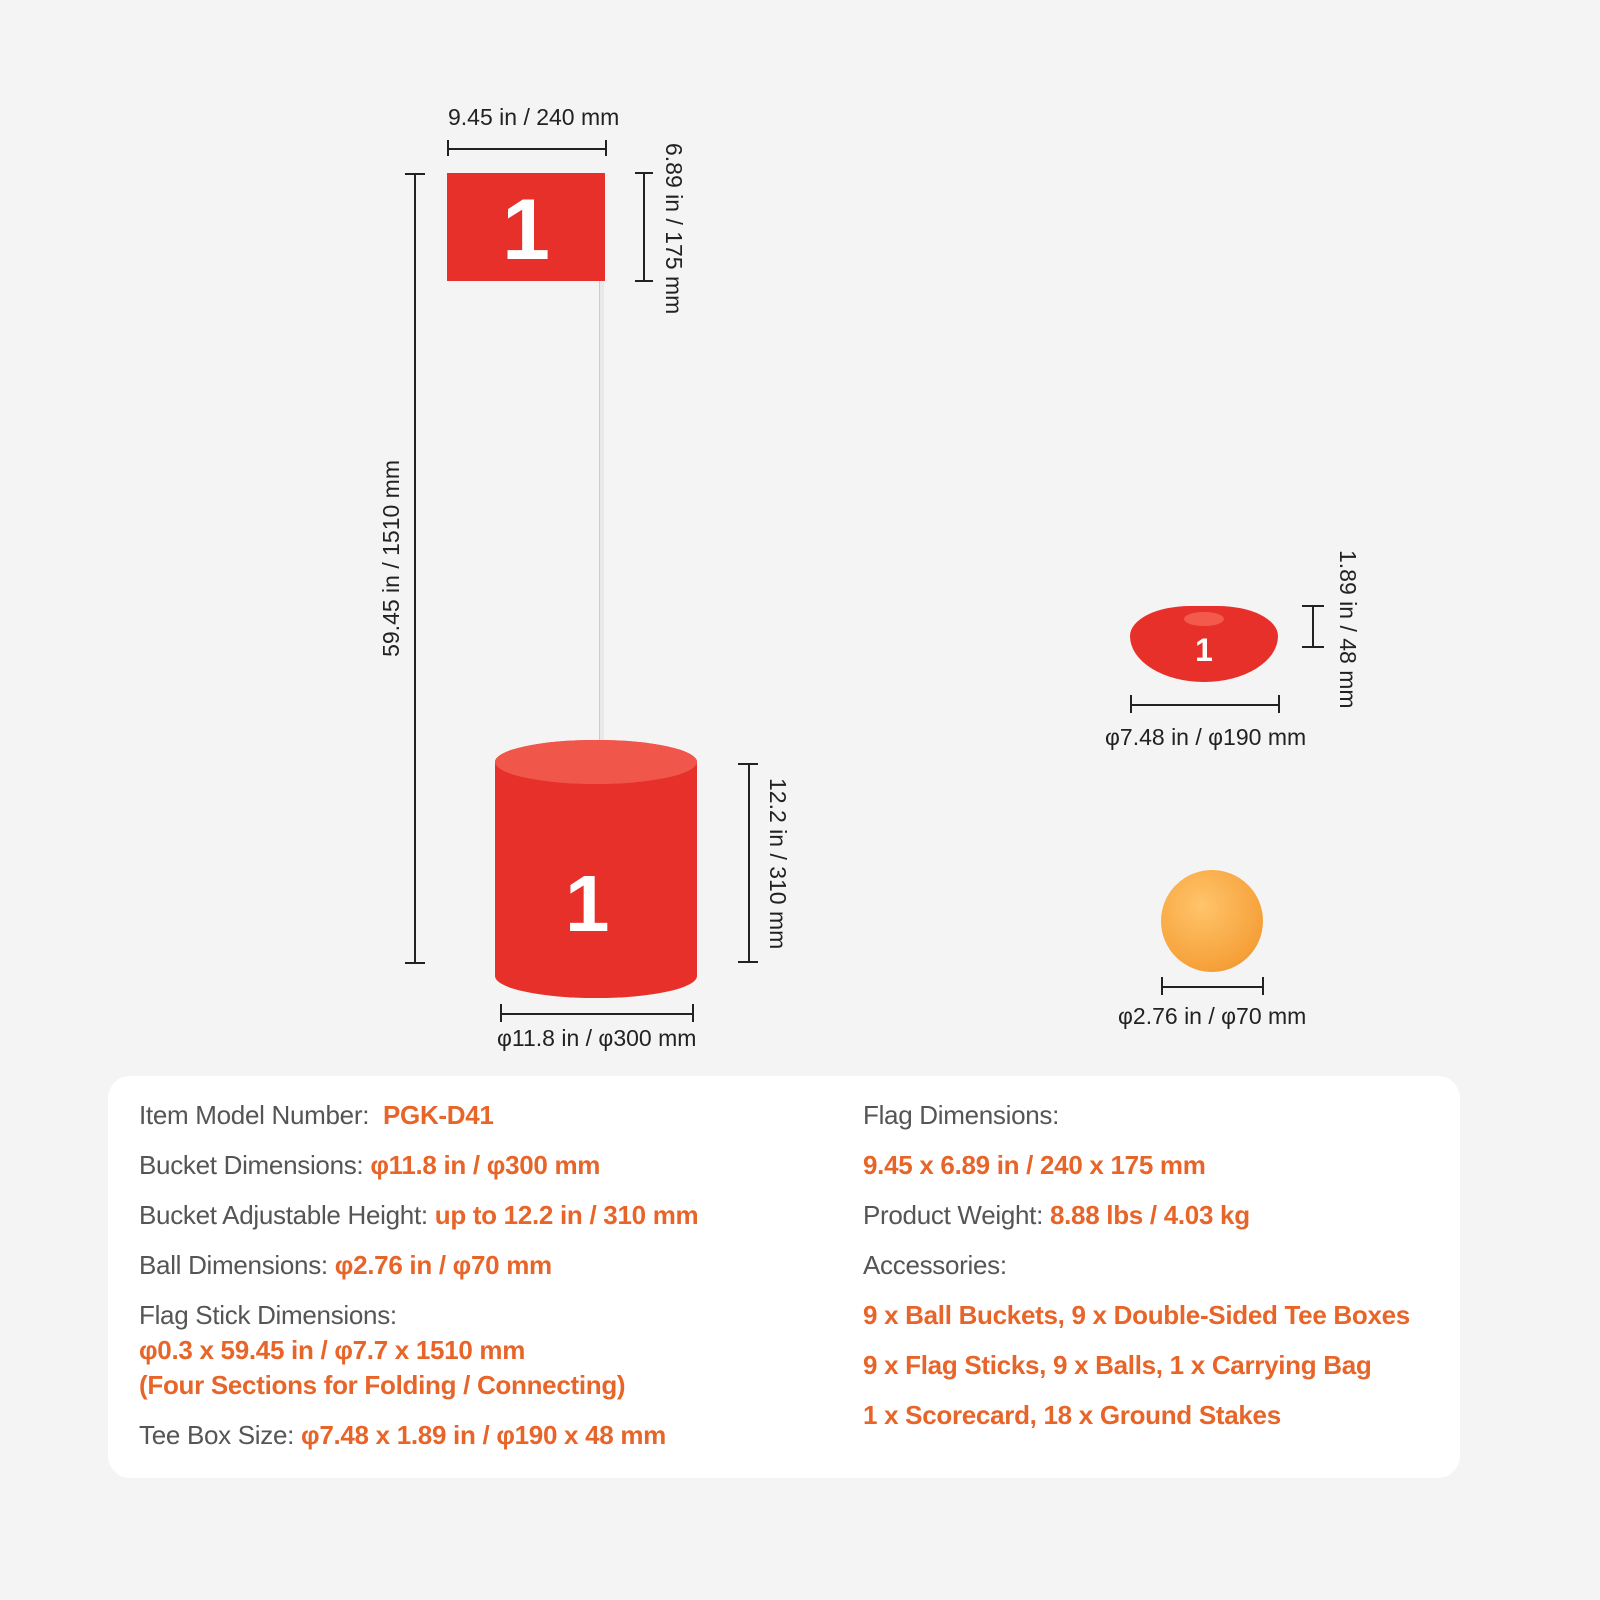  Describe the element at coordinates (566, 1215) in the screenshot. I see `spec-value: up to 12.2 in / 310 mm` at that location.